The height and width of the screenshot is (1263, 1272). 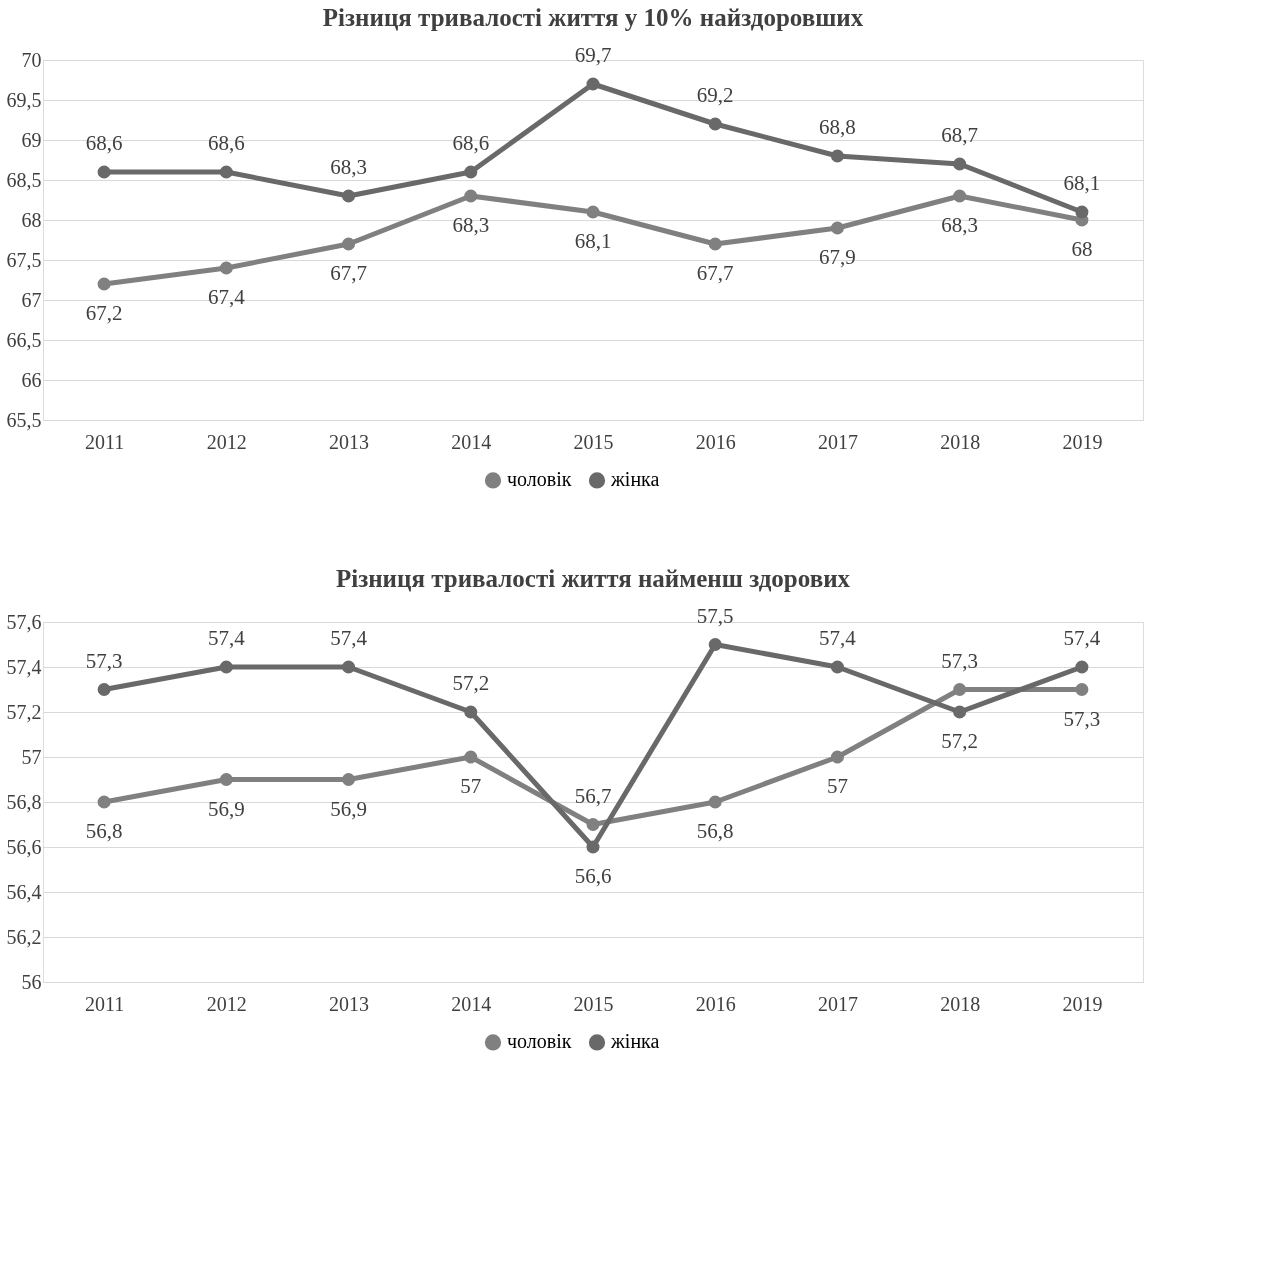 I want to click on data-label: 56,6, so click(x=593, y=876).